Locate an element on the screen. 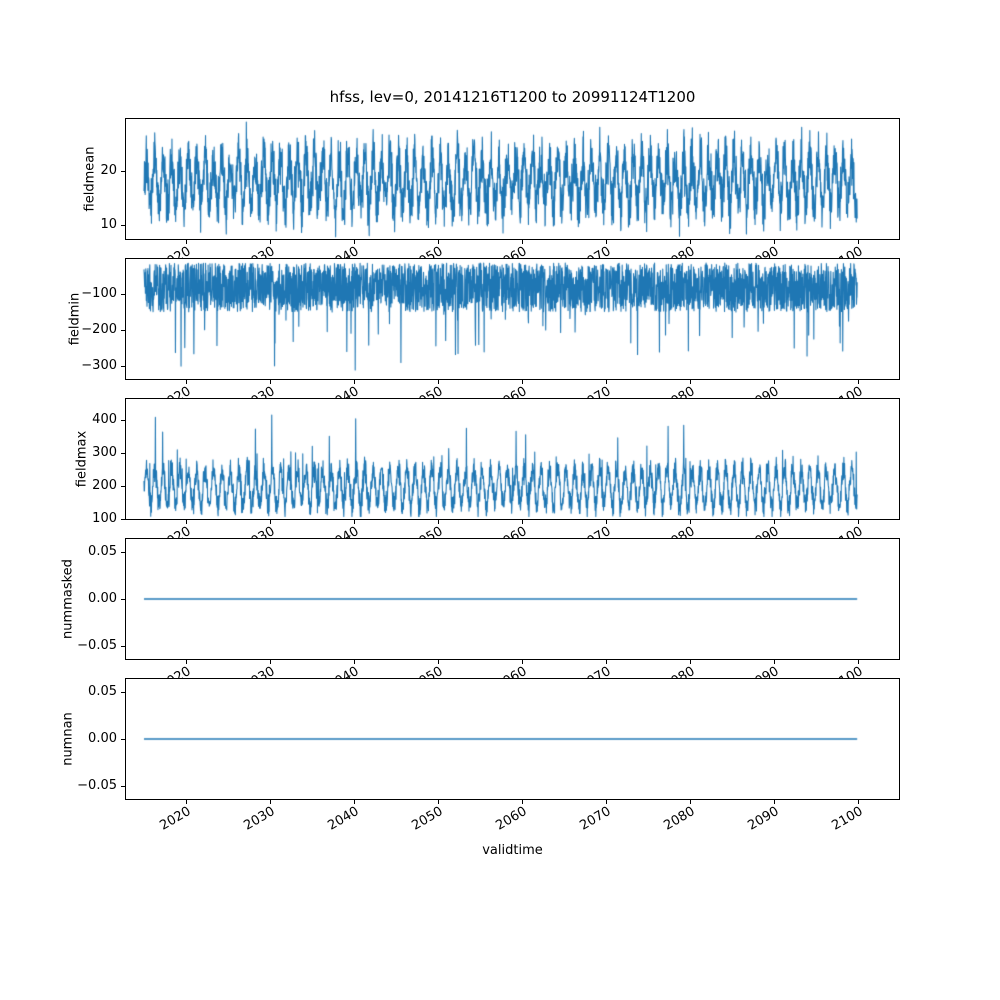 This screenshot has width=1000, height=1000. fieldmean-line-canvas is located at coordinates (512, 179).